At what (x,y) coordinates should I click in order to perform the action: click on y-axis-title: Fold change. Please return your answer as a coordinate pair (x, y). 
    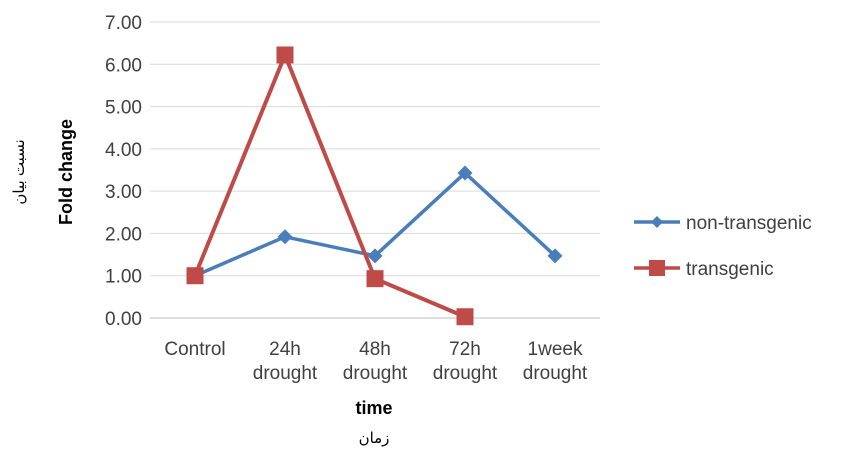
    Looking at the image, I should click on (66, 172).